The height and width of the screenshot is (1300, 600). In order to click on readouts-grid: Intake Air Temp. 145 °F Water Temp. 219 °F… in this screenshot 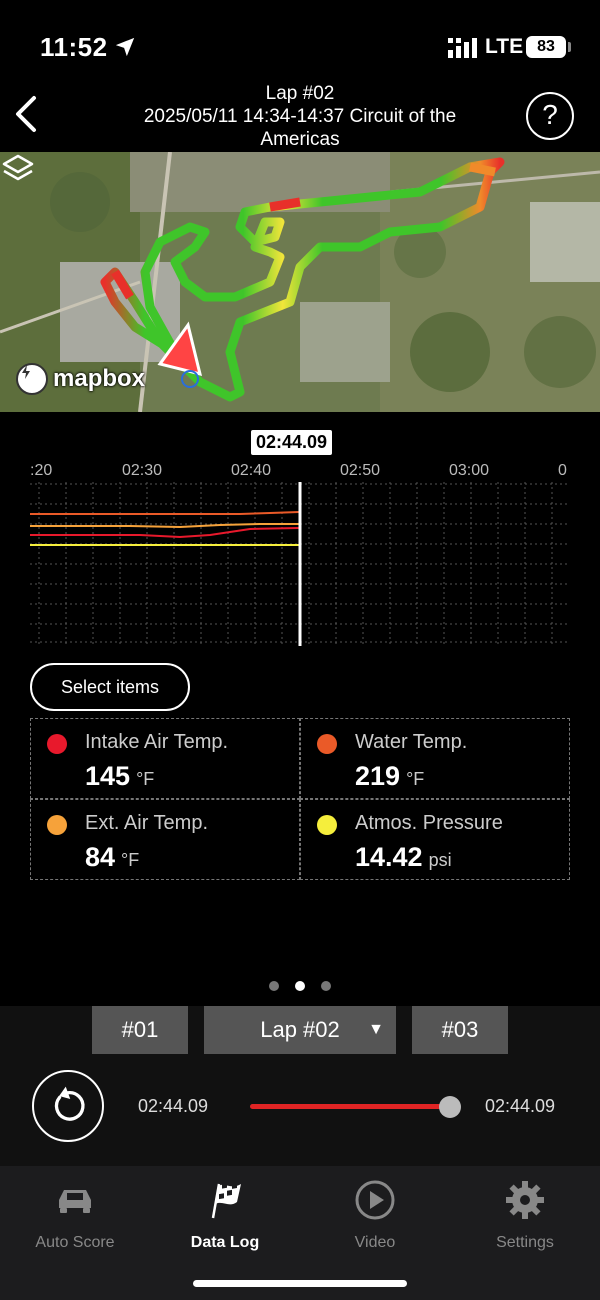, I will do `click(300, 799)`.